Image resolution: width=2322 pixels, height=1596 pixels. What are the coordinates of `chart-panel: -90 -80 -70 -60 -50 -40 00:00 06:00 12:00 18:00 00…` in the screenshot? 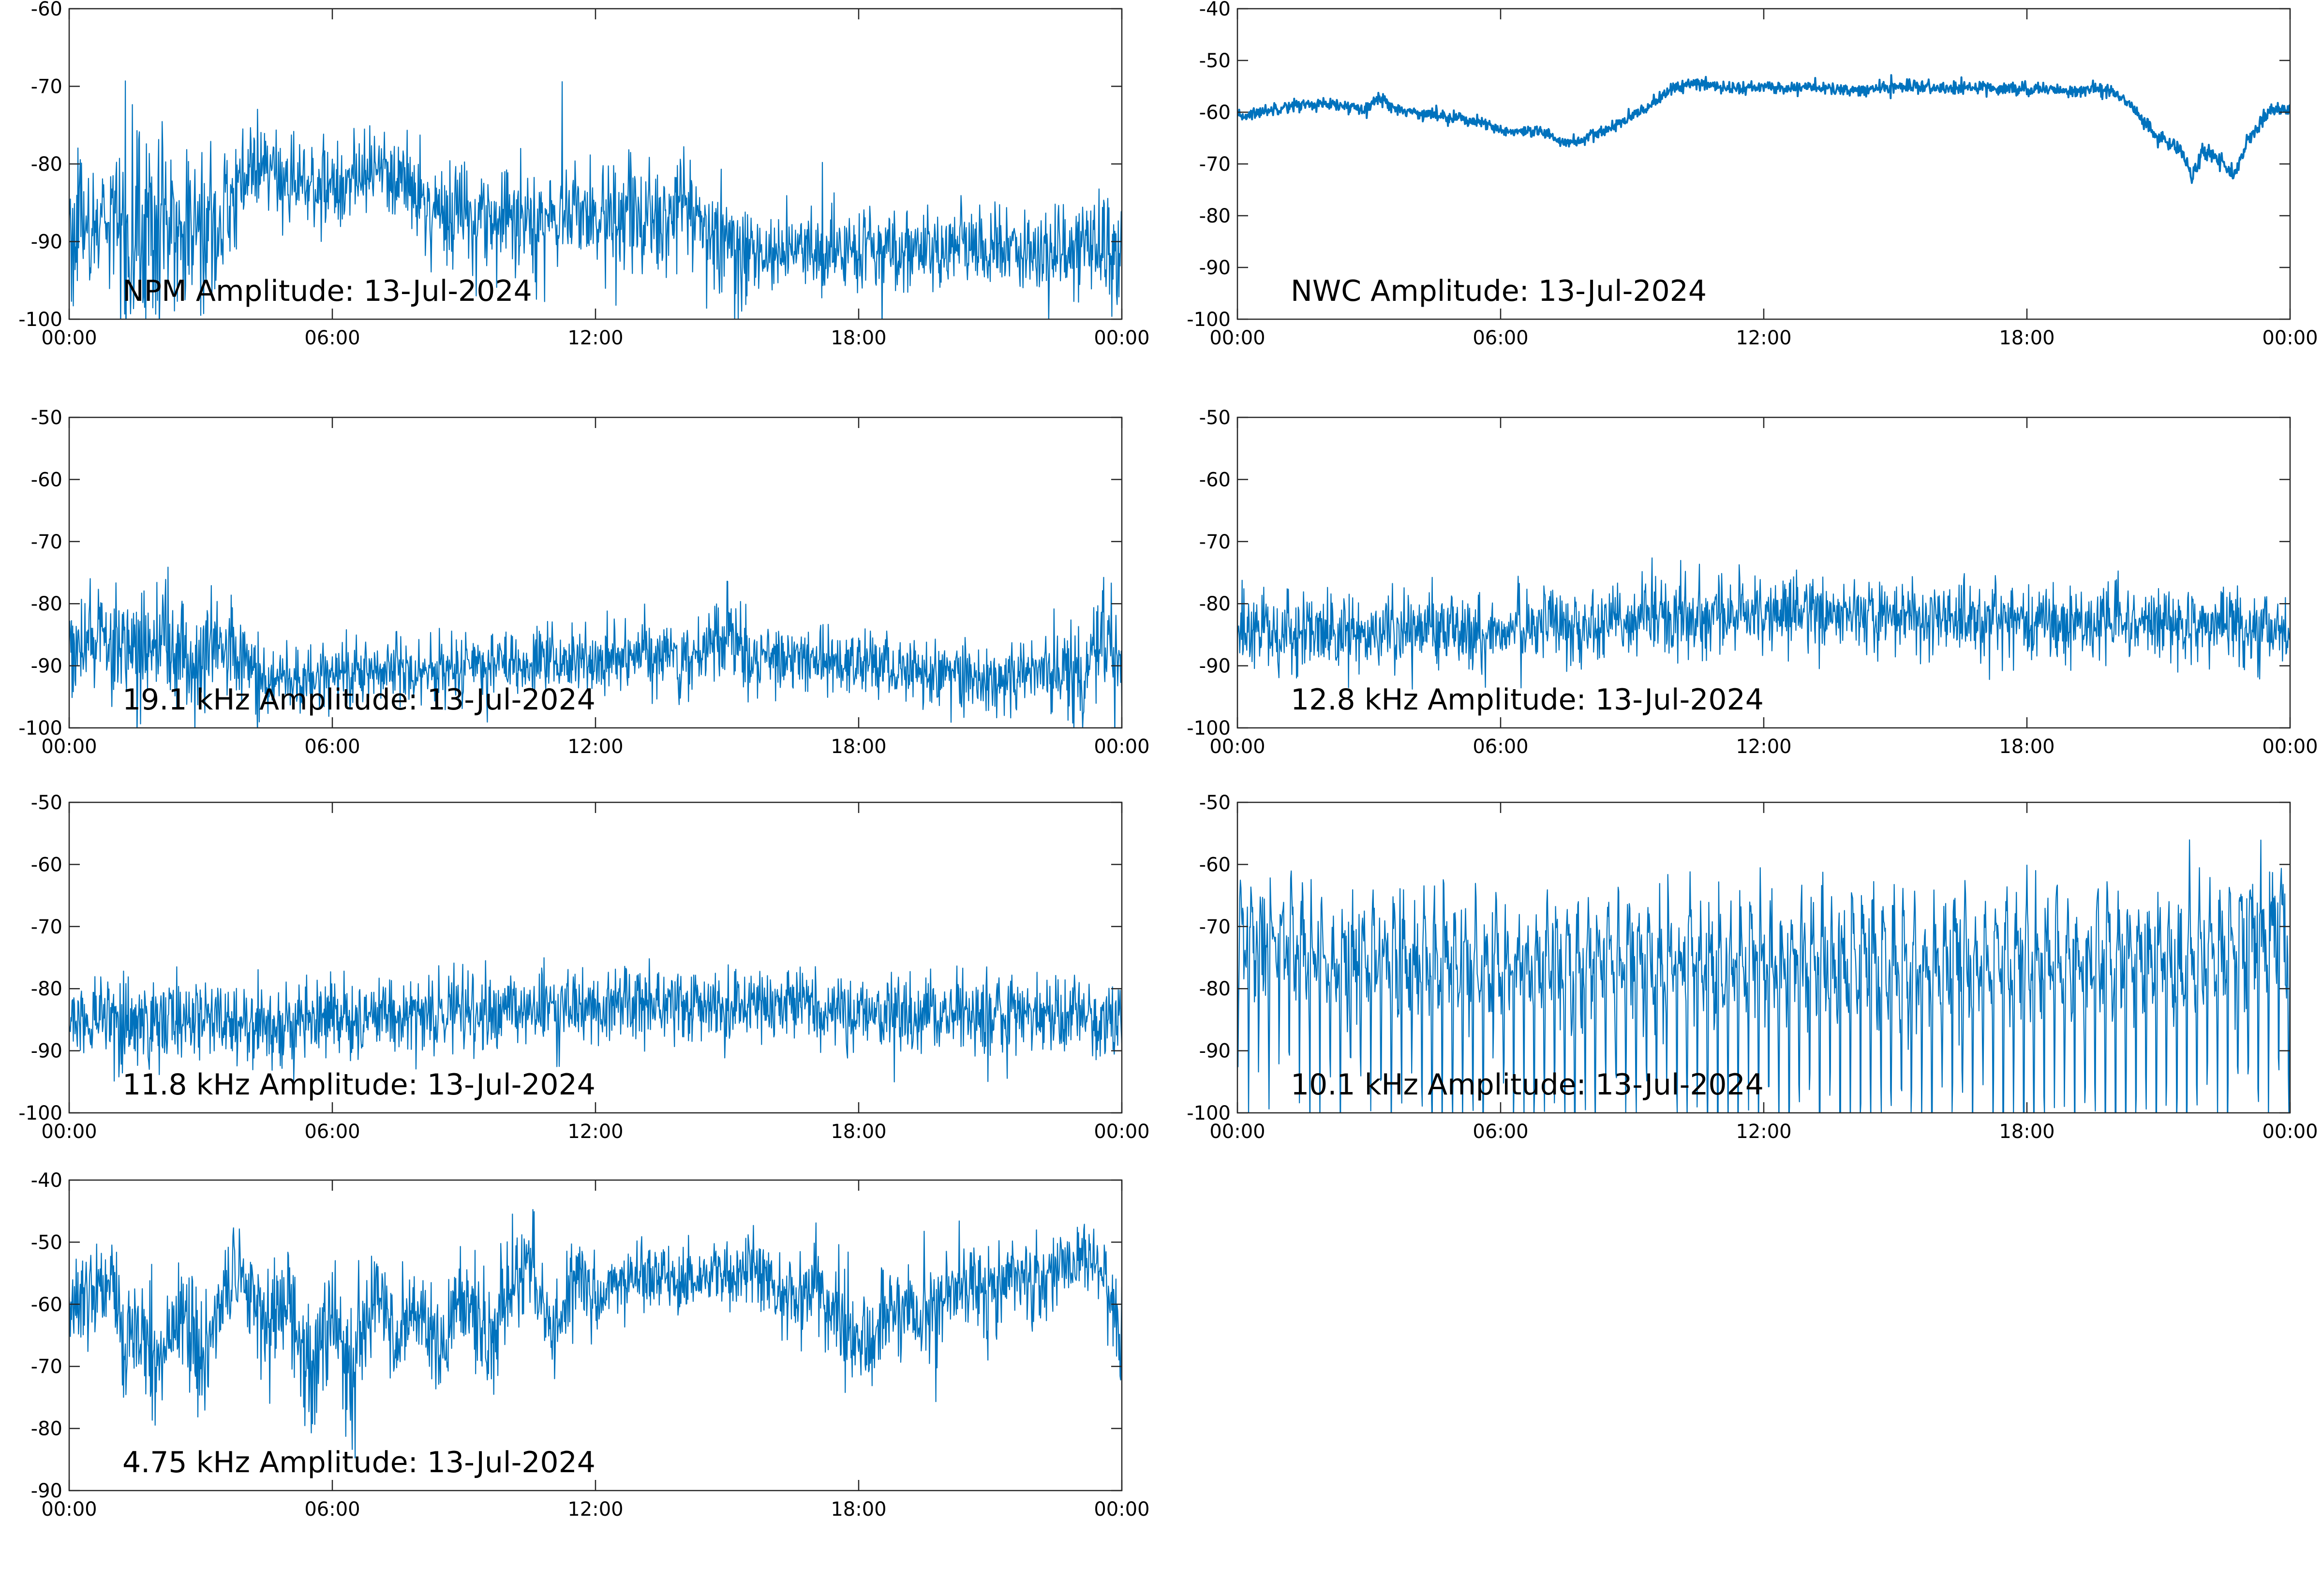 It's located at (590, 1345).